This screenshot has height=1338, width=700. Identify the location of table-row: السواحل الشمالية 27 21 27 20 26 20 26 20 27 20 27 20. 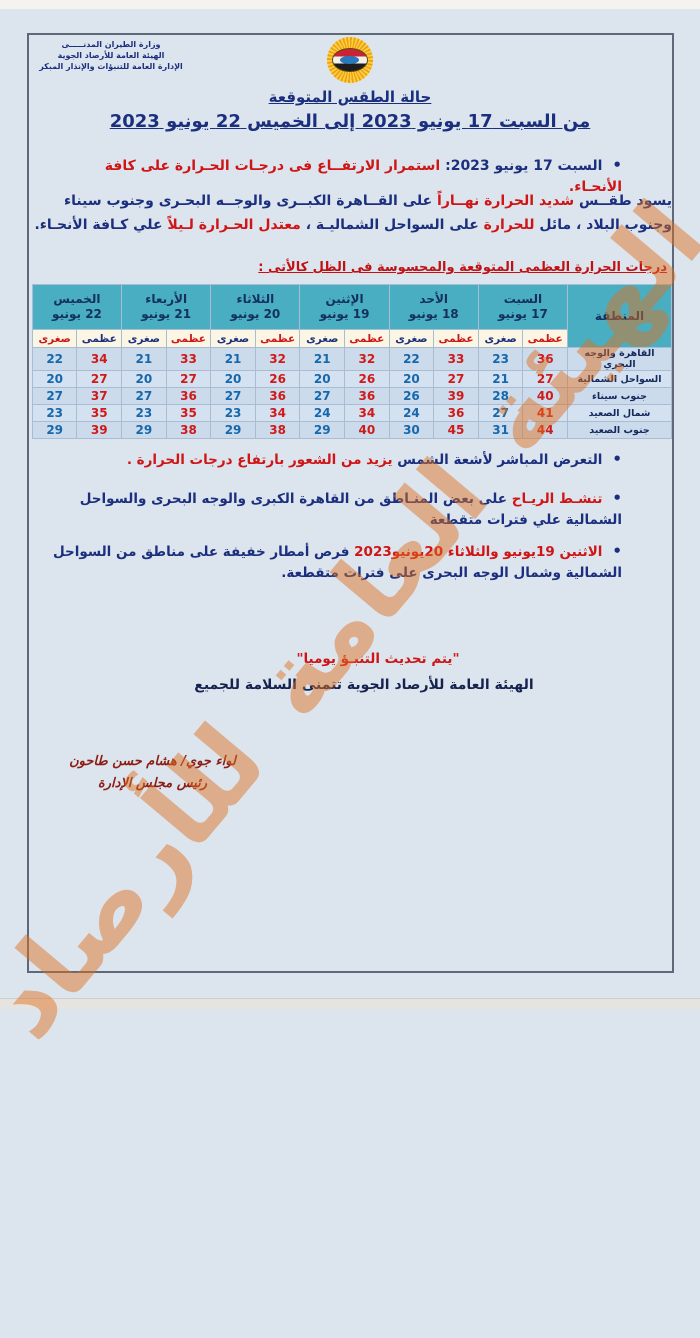
(351, 379).